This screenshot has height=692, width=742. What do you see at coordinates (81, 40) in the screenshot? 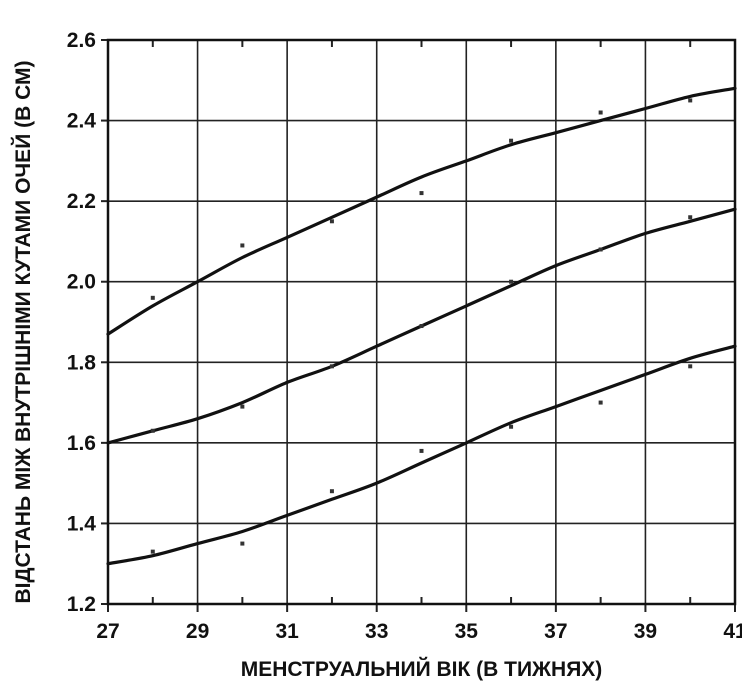
I see `y-tick-label: 2.6` at bounding box center [81, 40].